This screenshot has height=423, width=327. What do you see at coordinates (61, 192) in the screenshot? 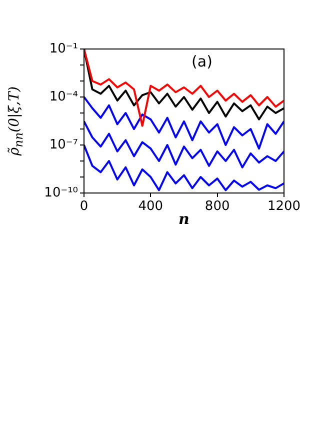
I see `y-tick-label: 10⁻¹⁰` at bounding box center [61, 192].